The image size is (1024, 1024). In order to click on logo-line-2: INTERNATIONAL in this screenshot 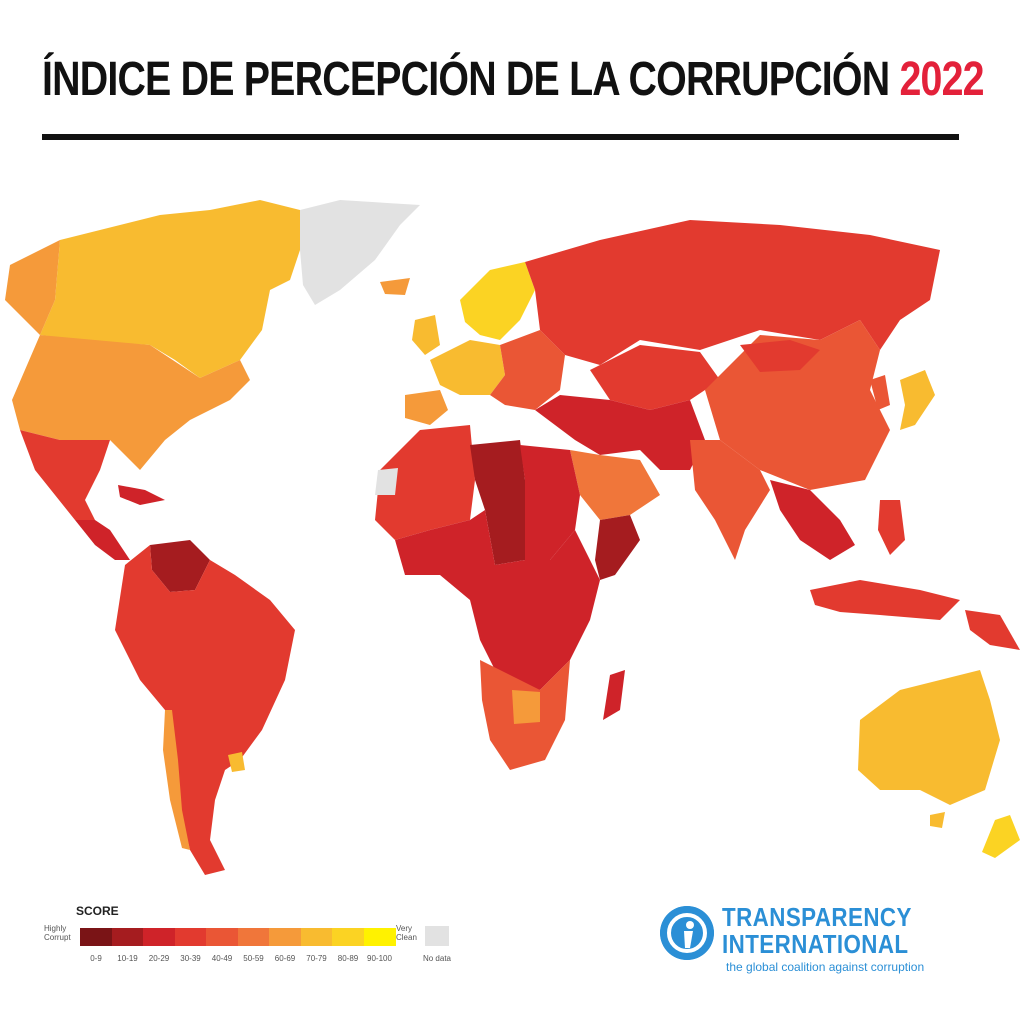, I will do `click(815, 944)`.